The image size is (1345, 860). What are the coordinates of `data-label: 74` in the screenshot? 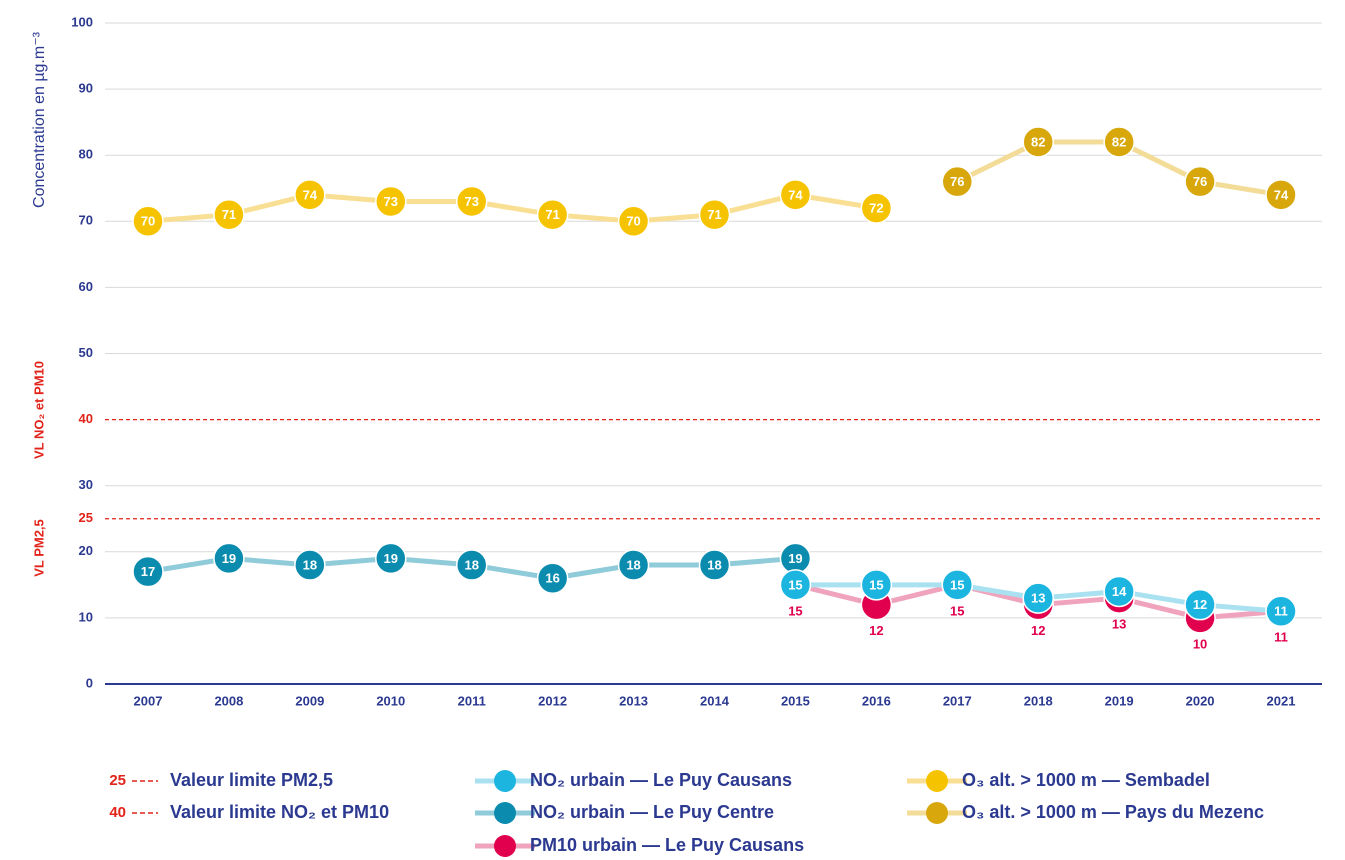 It's located at (795, 194).